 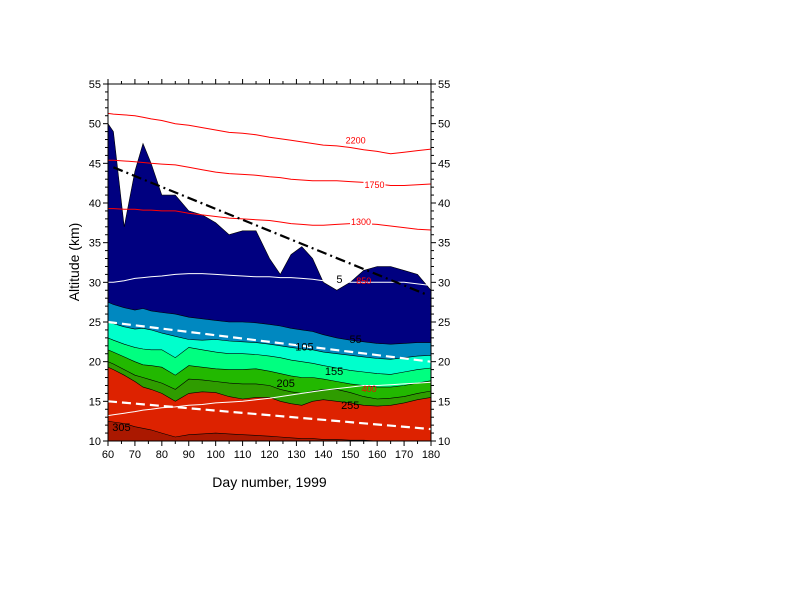 I want to click on y-tick-label: 10, so click(x=95, y=442).